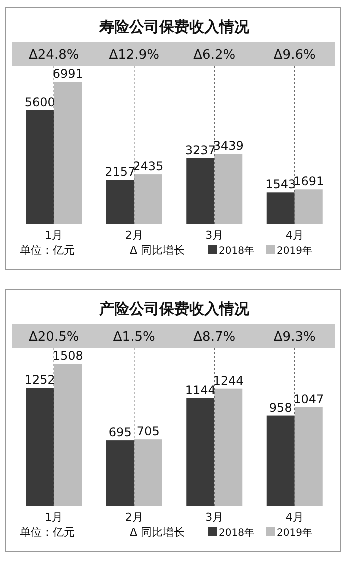 The height and width of the screenshot is (564, 349). Describe the element at coordinates (40, 102) in the screenshot. I see `data-label: 5600` at that location.